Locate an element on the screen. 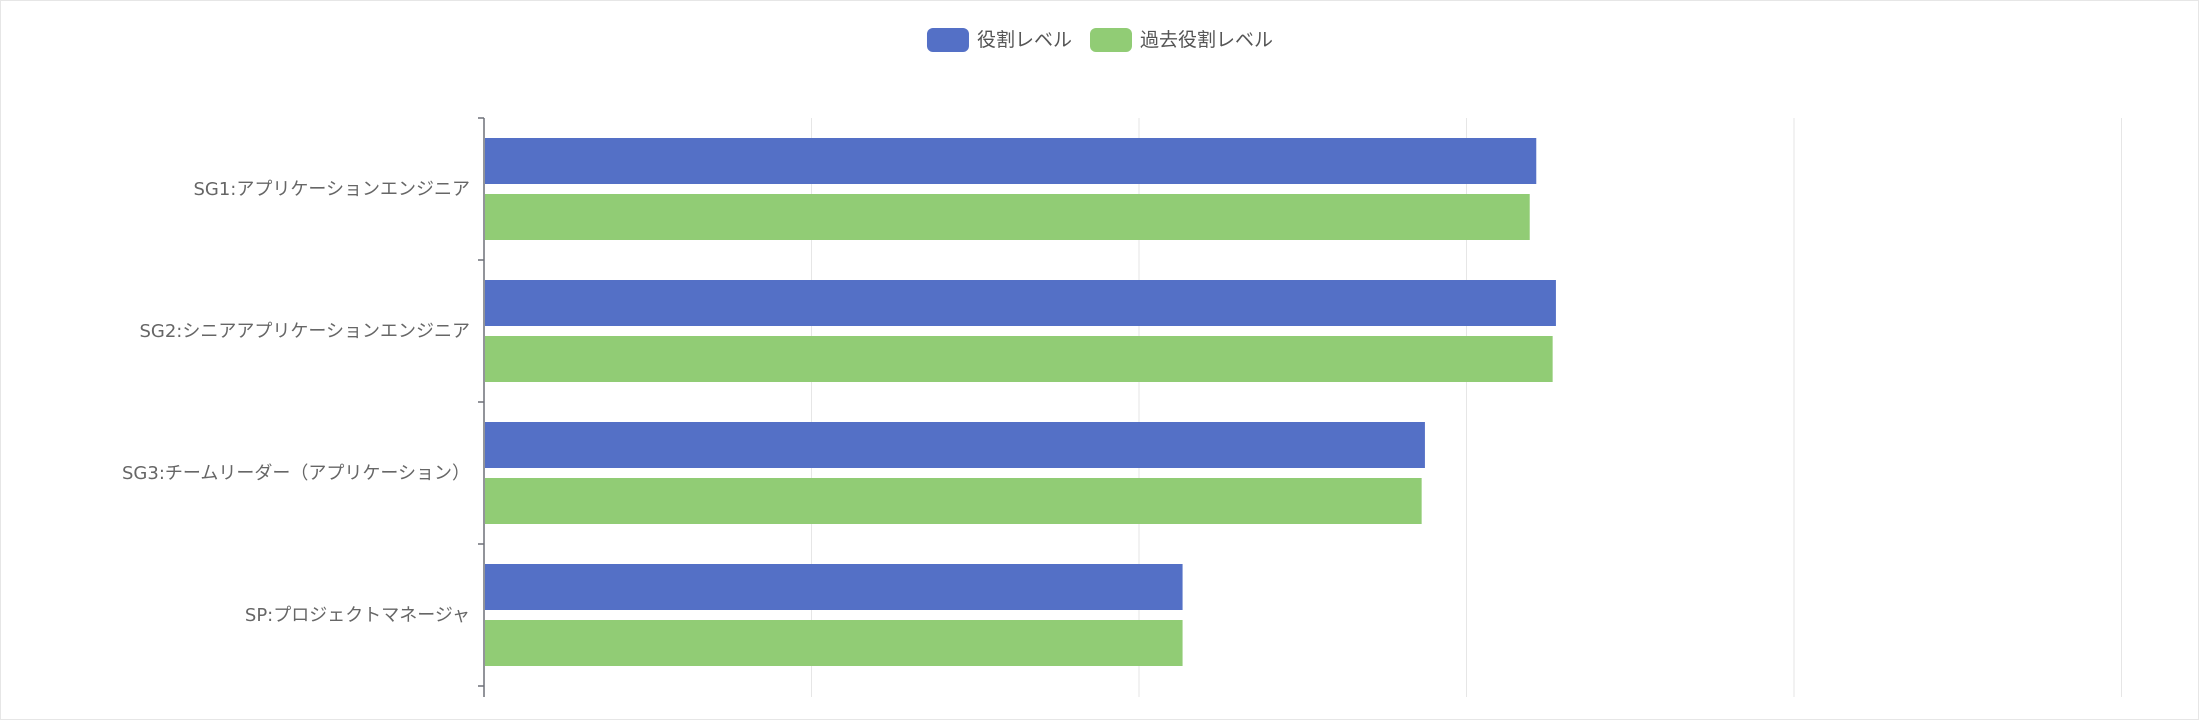  category-label: SG3:チームリーダー（アプリケーション） is located at coordinates (296, 473).